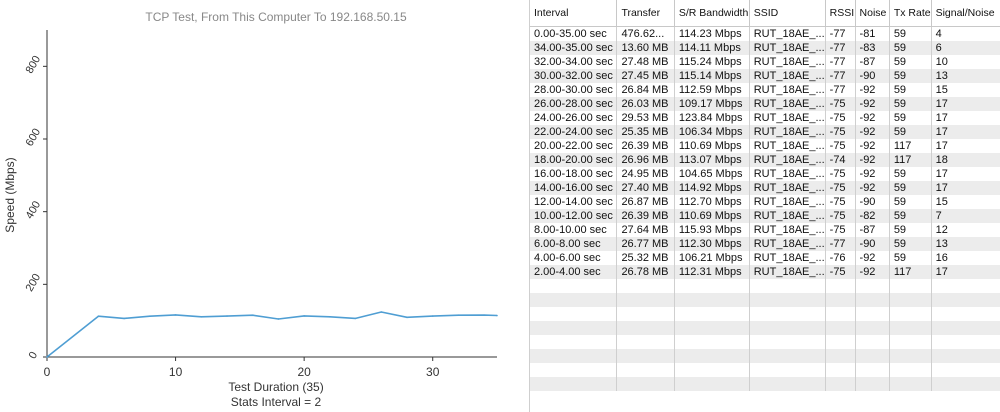 This screenshot has height=412, width=1000. What do you see at coordinates (645, 160) in the screenshot?
I see `table-cell: 26.96 MB` at bounding box center [645, 160].